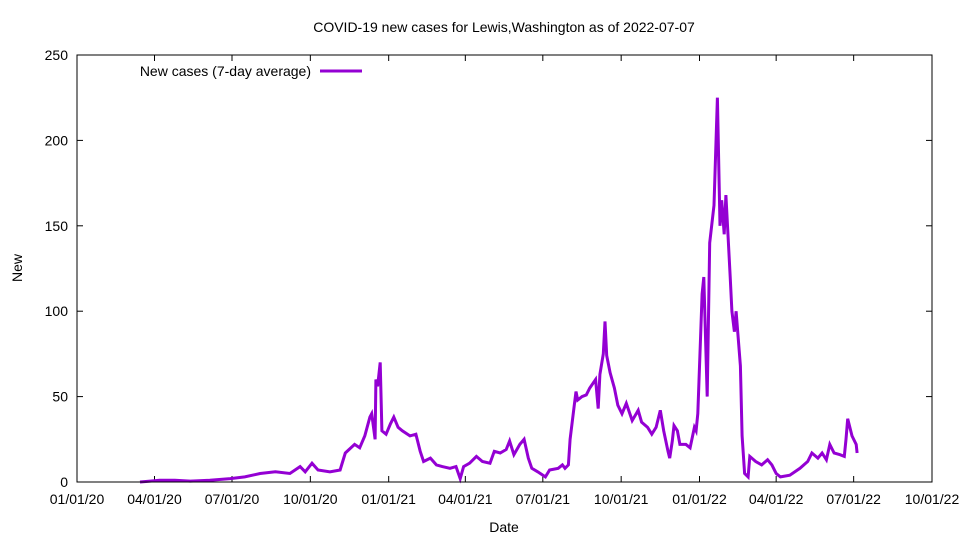 This screenshot has width=960, height=545. Describe the element at coordinates (388, 499) in the screenshot. I see `x-tick-label: 01/01/21` at that location.